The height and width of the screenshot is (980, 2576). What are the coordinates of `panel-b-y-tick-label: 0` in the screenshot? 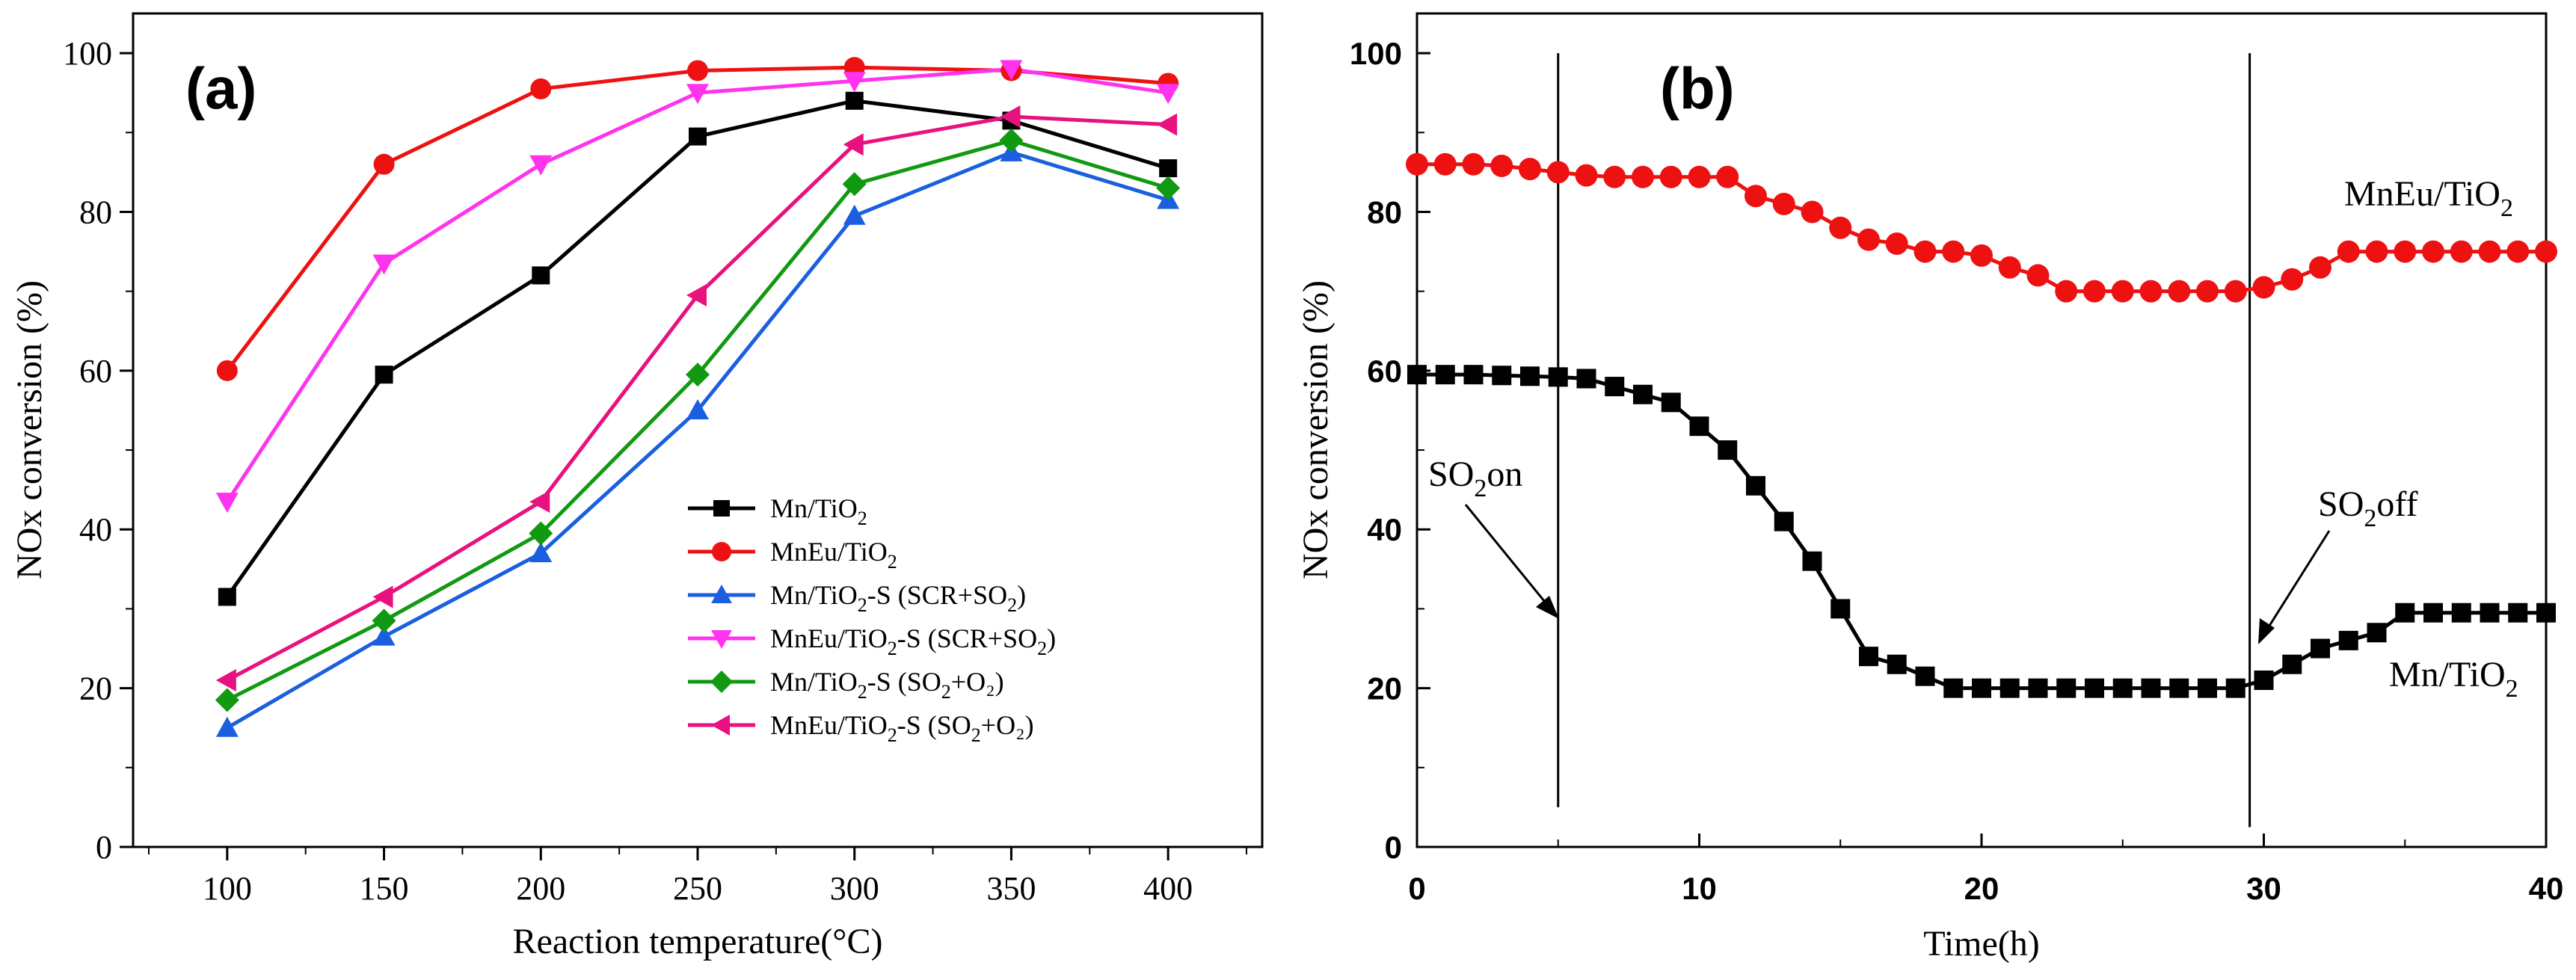 It's located at (1393, 847).